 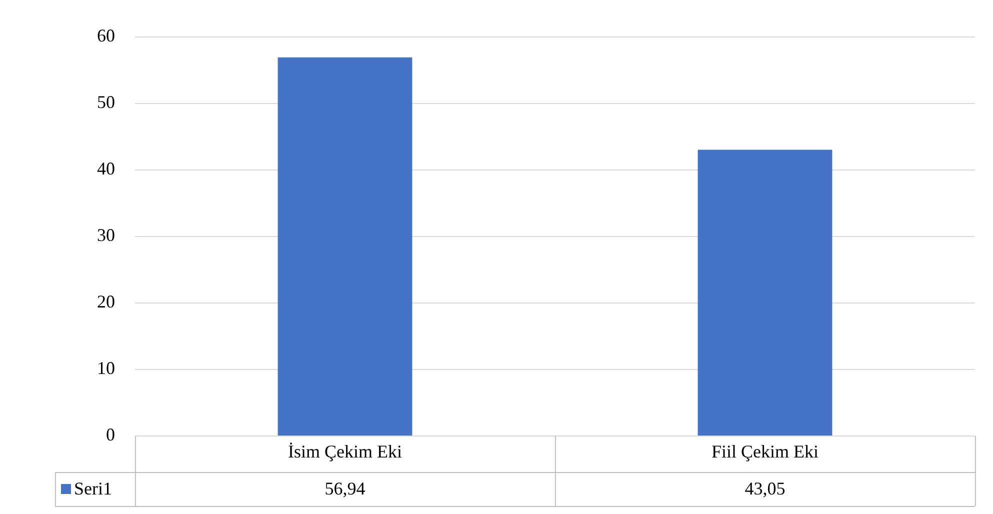 I want to click on y-tick-label: 30, so click(x=106, y=235).